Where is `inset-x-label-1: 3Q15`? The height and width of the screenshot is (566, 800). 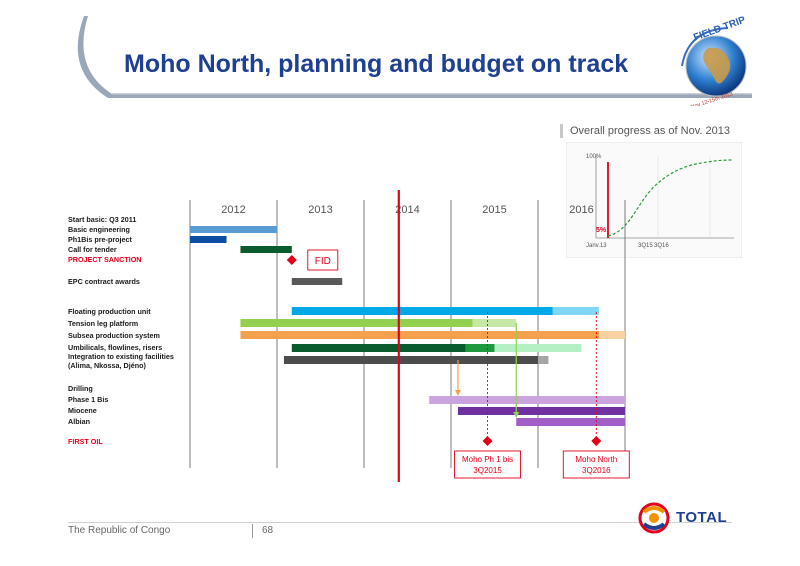 inset-x-label-1: 3Q15 is located at coordinates (645, 246).